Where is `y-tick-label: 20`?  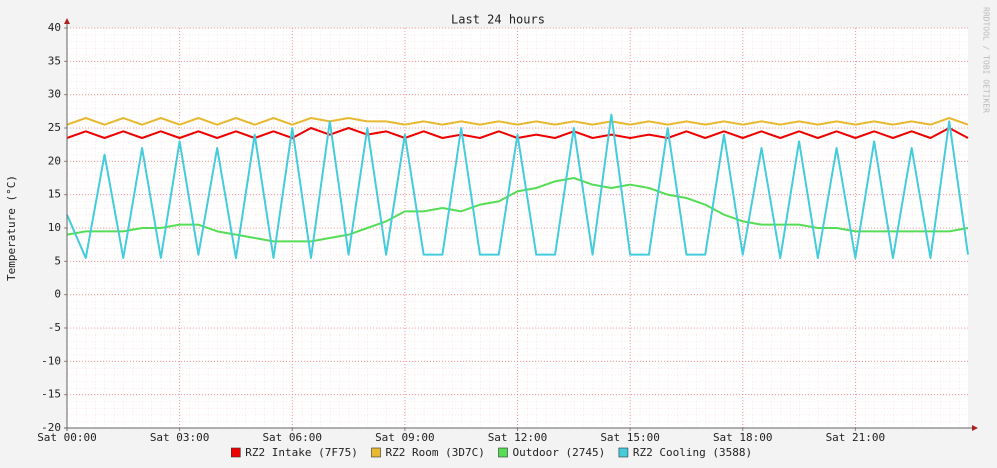 y-tick-label: 20 is located at coordinates (54, 160).